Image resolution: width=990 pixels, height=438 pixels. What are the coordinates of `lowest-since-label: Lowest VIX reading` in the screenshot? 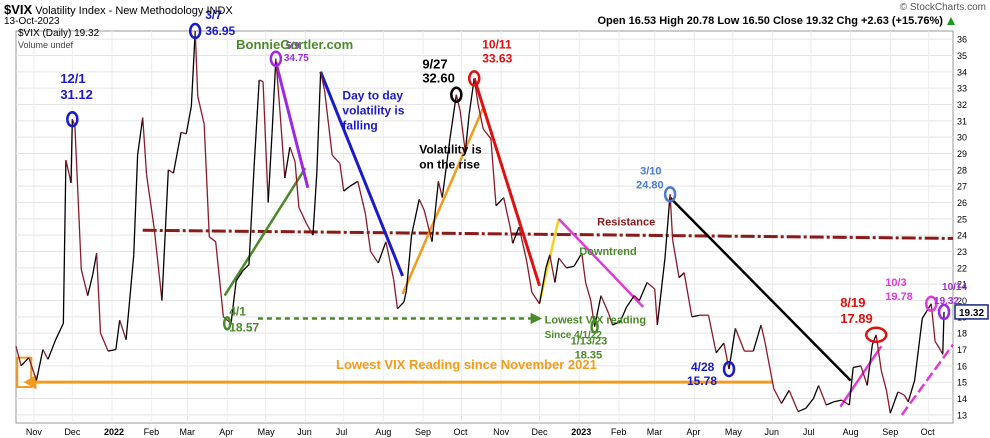 It's located at (595, 320).